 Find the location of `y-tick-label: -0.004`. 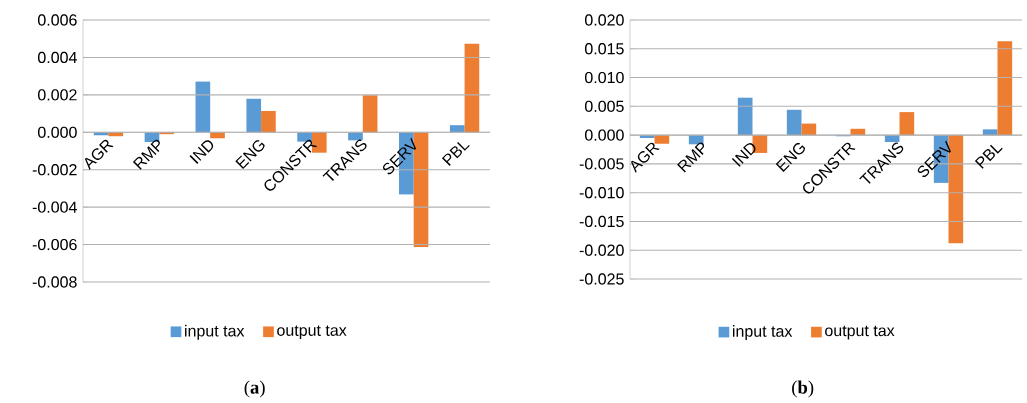

y-tick-label: -0.004 is located at coordinates (54, 207).